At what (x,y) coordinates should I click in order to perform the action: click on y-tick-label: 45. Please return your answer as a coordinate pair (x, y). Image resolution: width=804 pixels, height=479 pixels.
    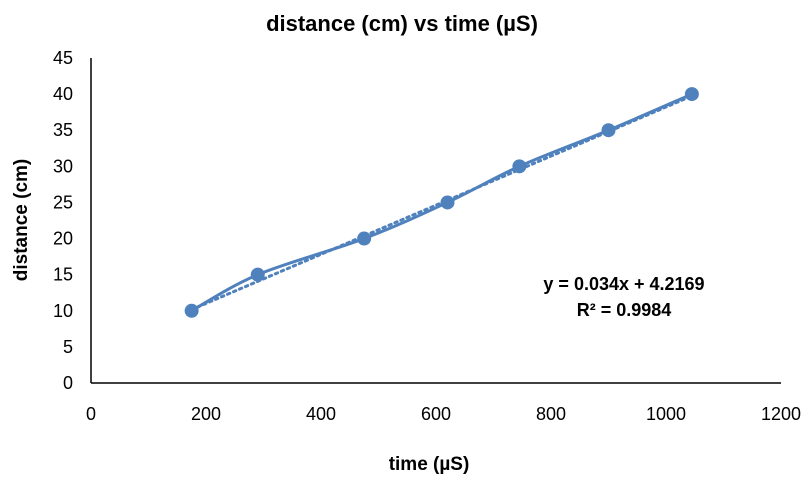
    Looking at the image, I should click on (63, 58).